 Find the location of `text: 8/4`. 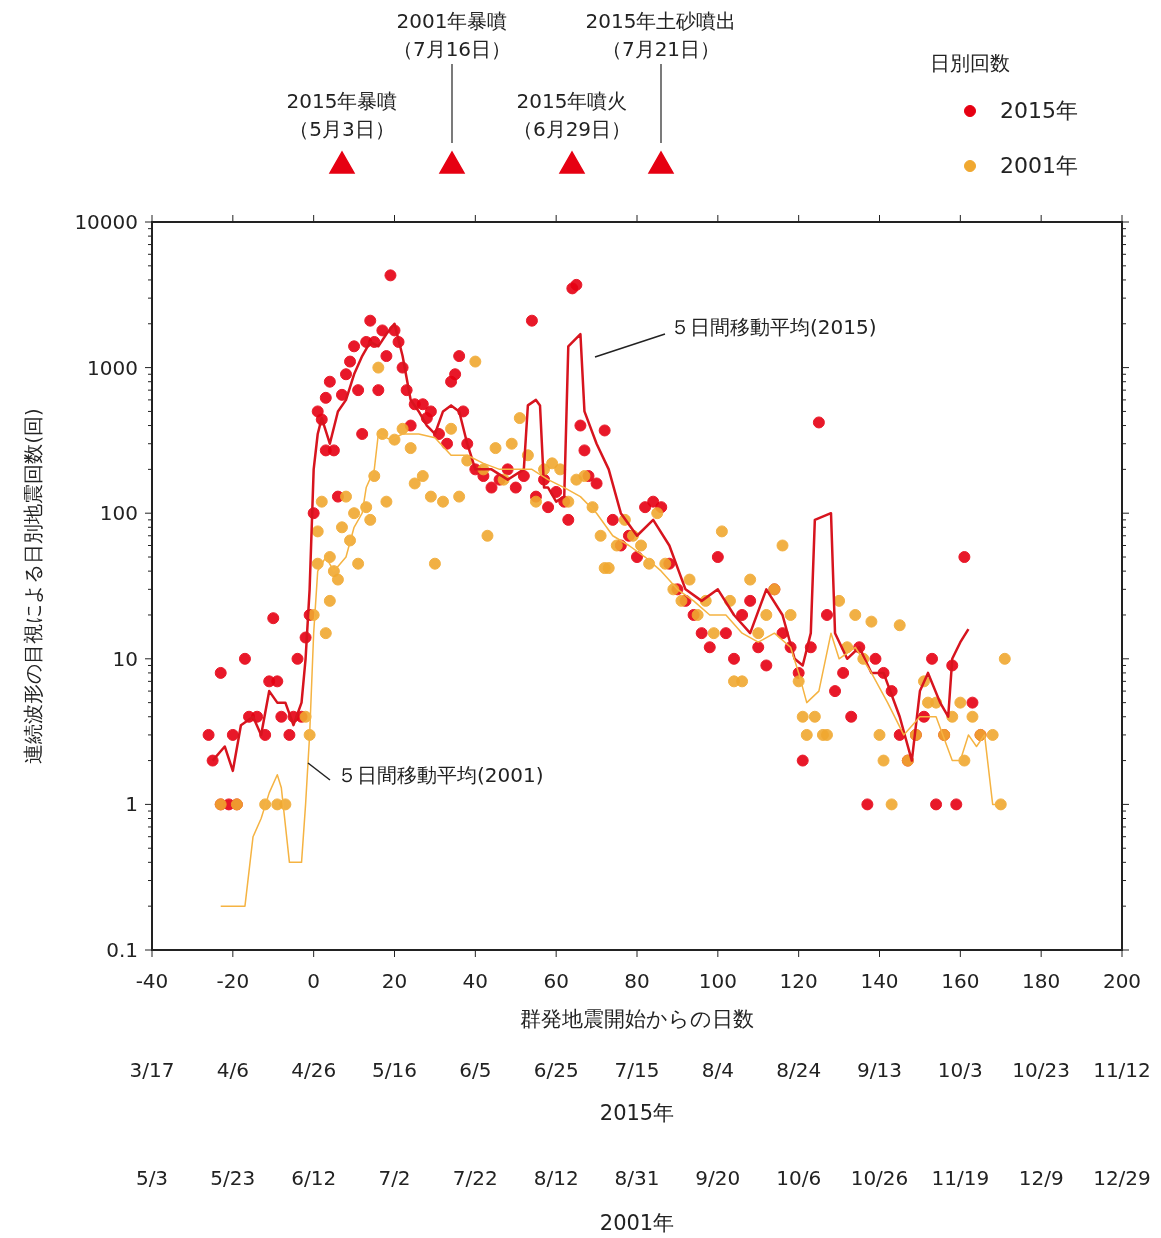

text: 8/4 is located at coordinates (717, 1070).